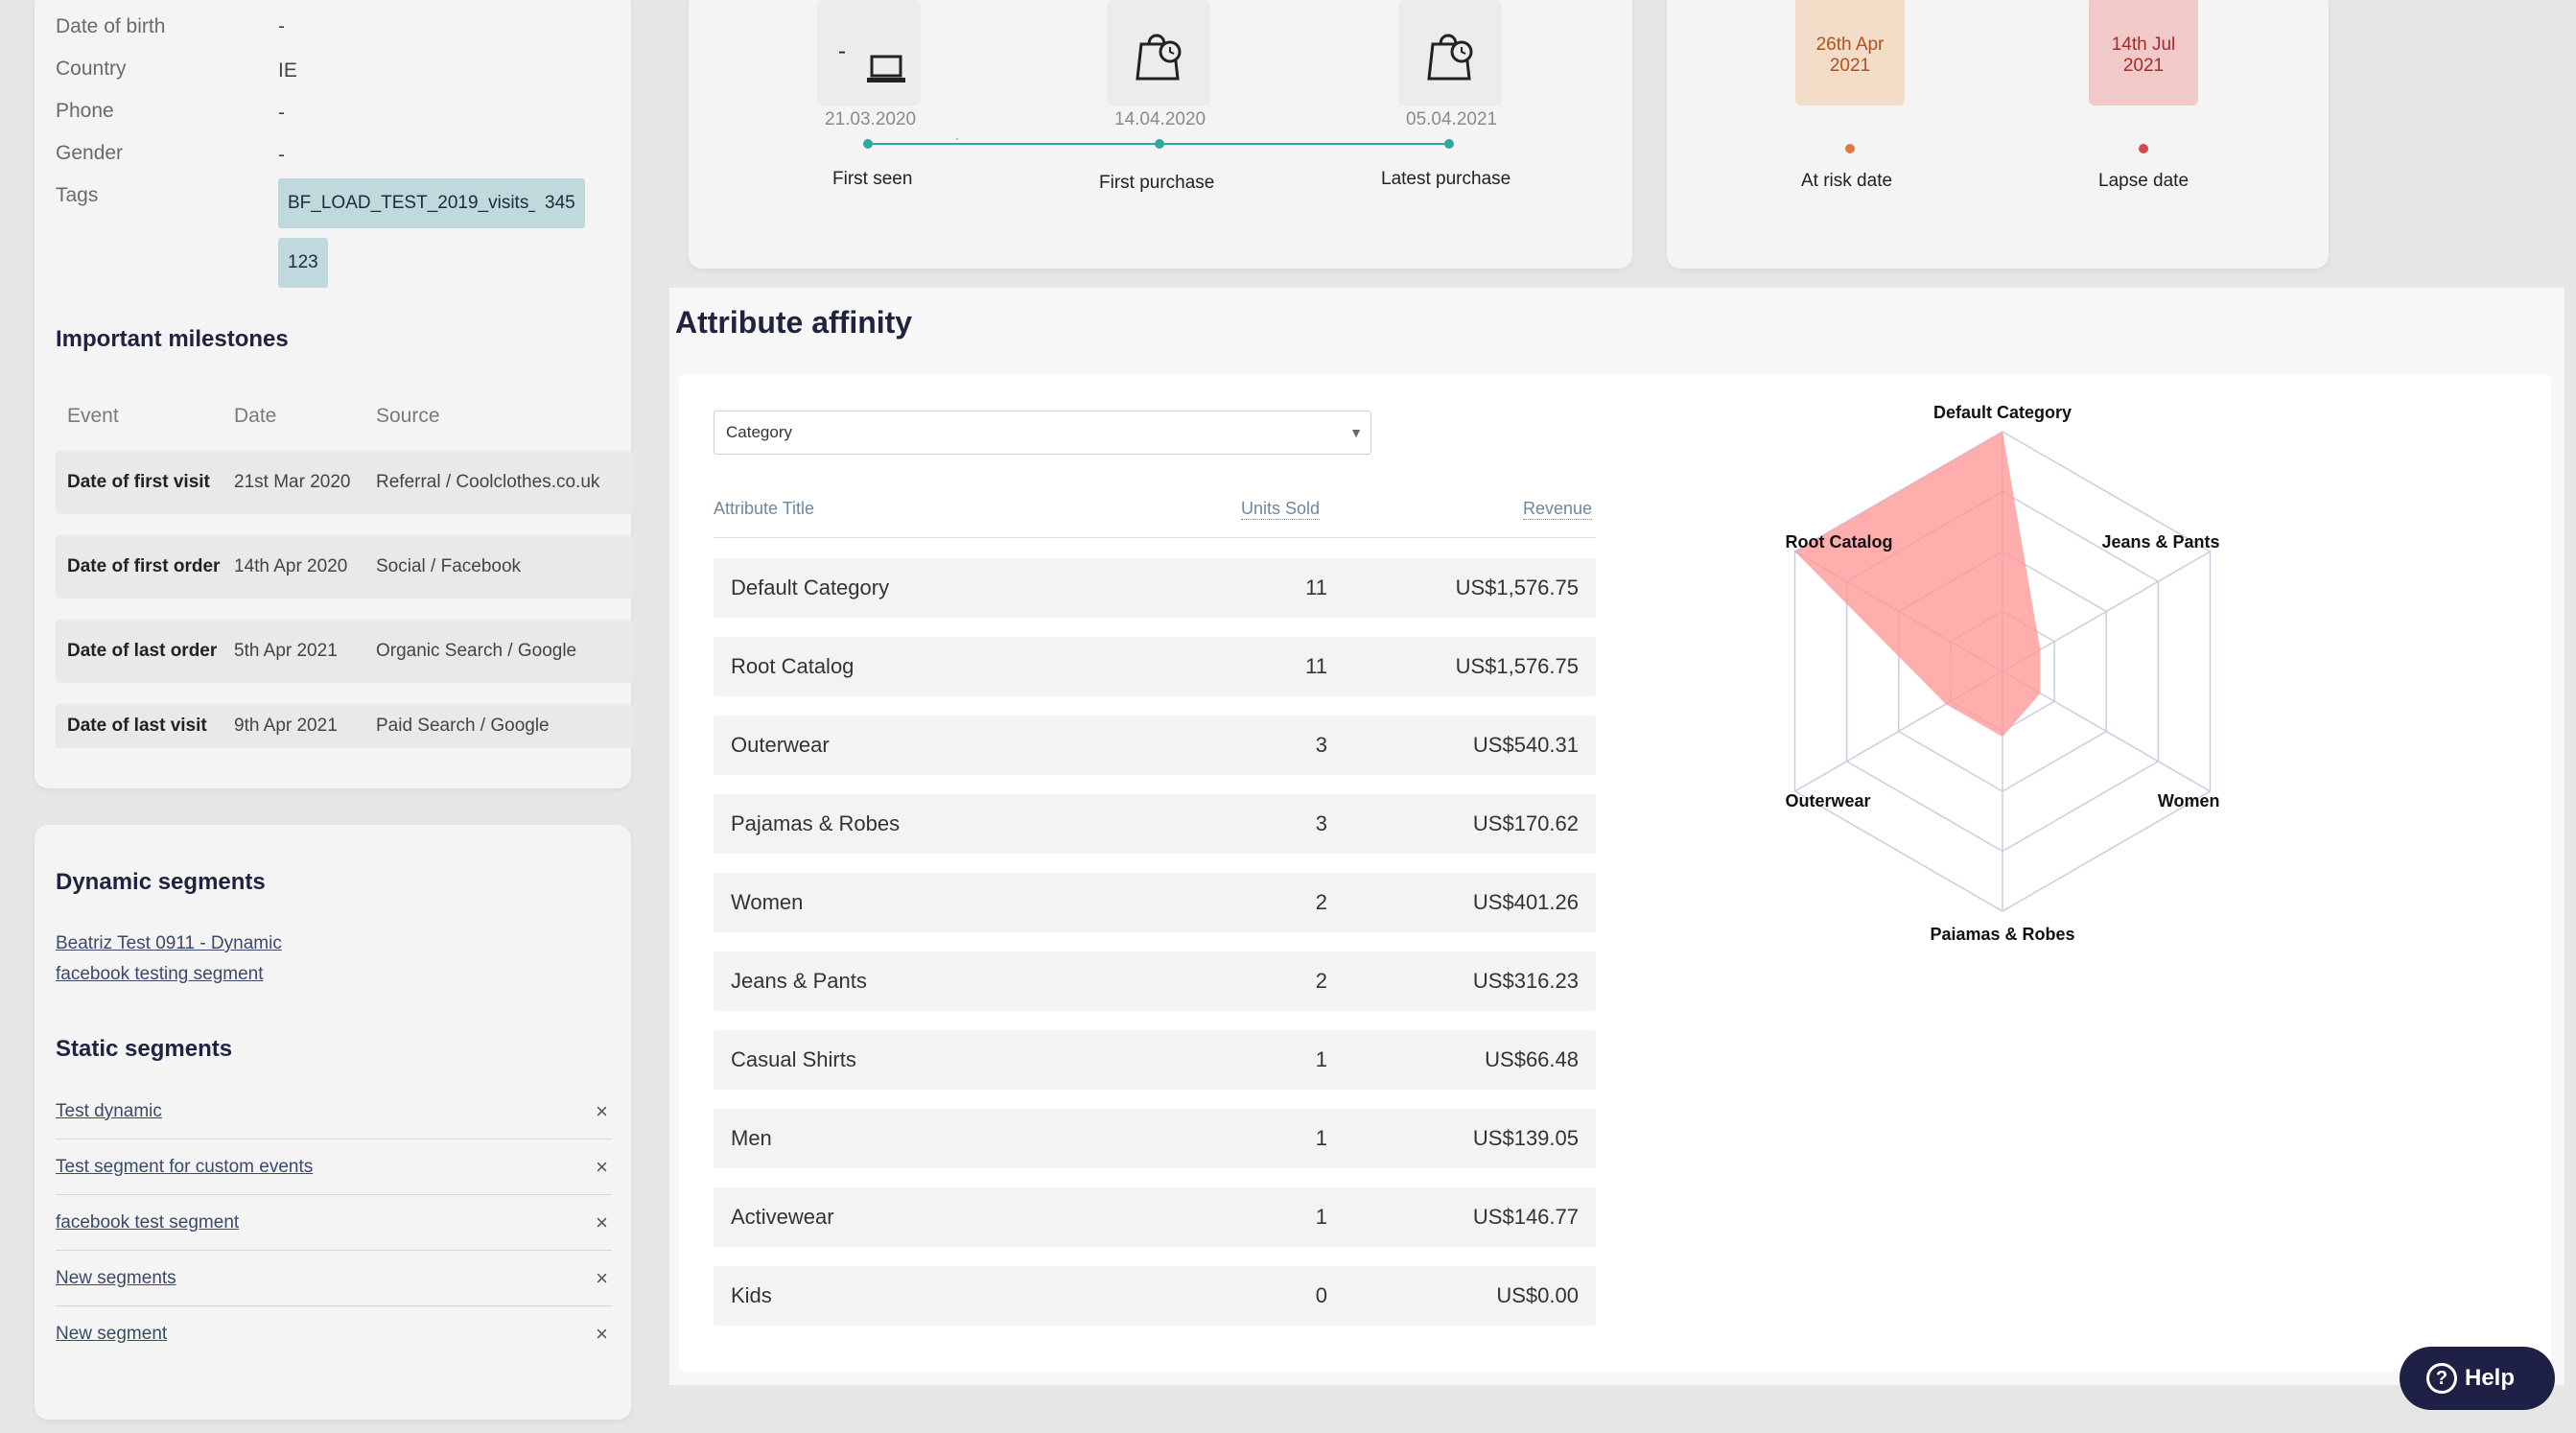 Image resolution: width=2576 pixels, height=1433 pixels. I want to click on attribute-select-value: Category, so click(759, 432).